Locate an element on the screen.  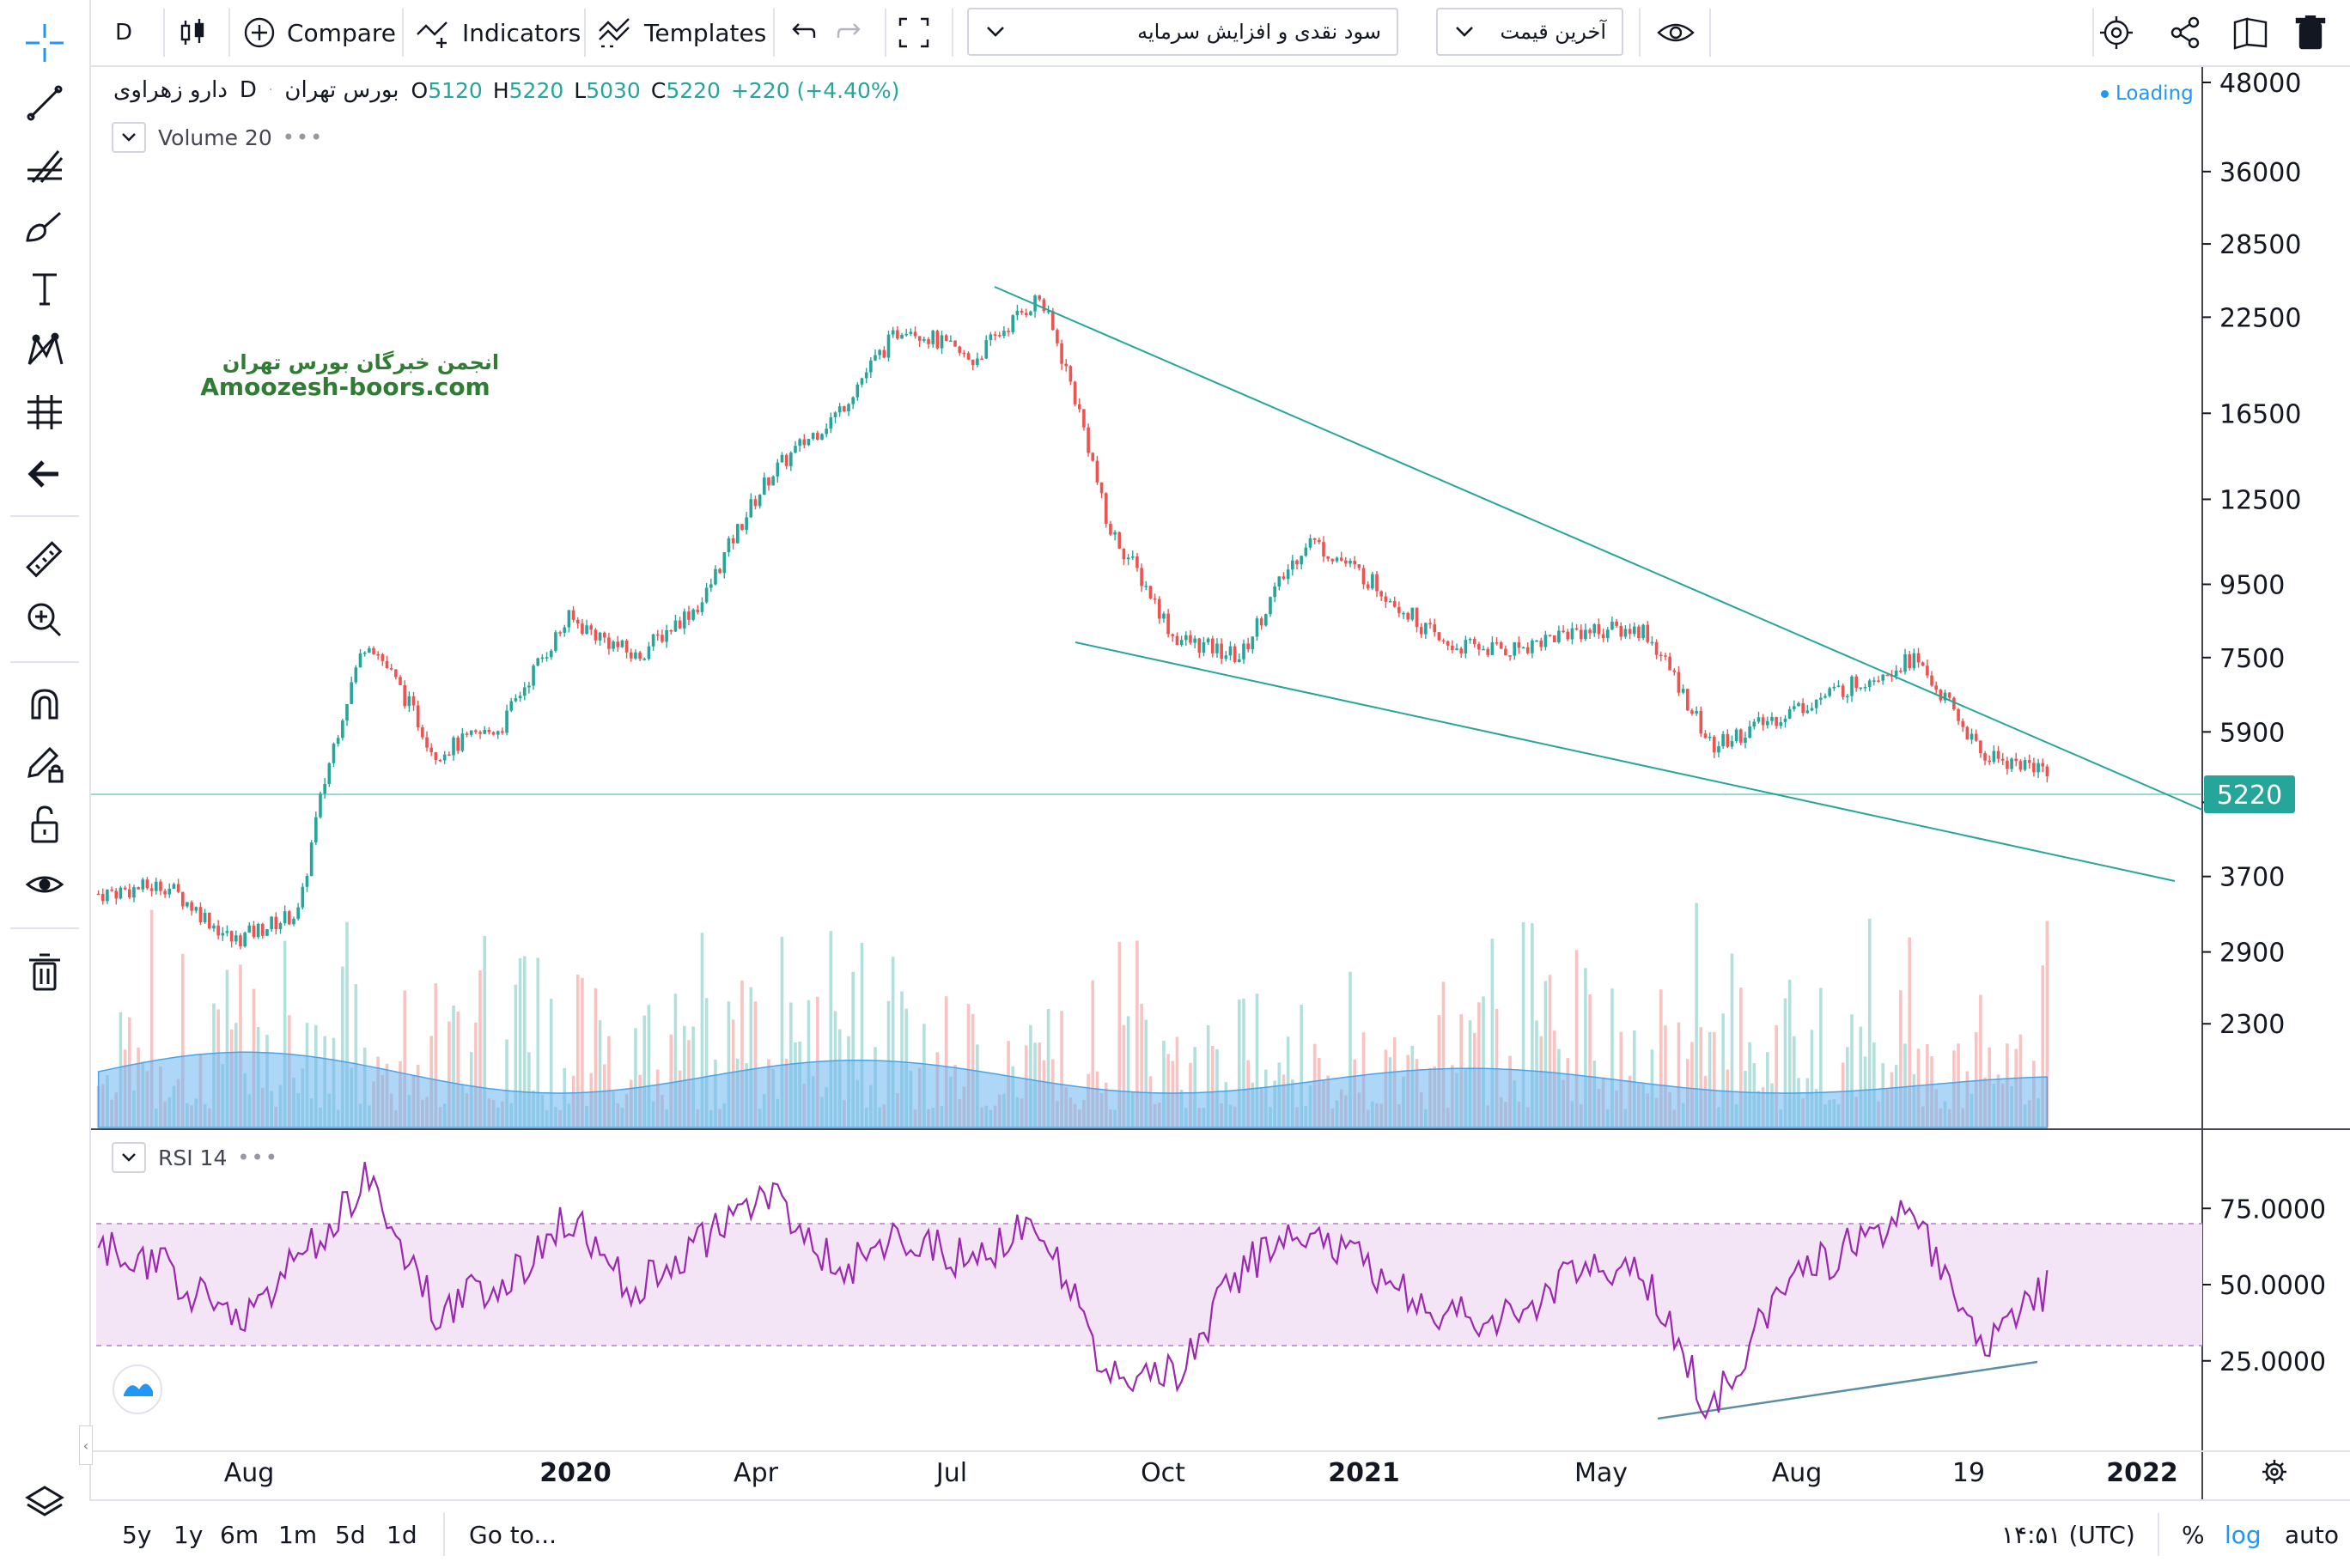
share-button is located at coordinates (2185, 33).